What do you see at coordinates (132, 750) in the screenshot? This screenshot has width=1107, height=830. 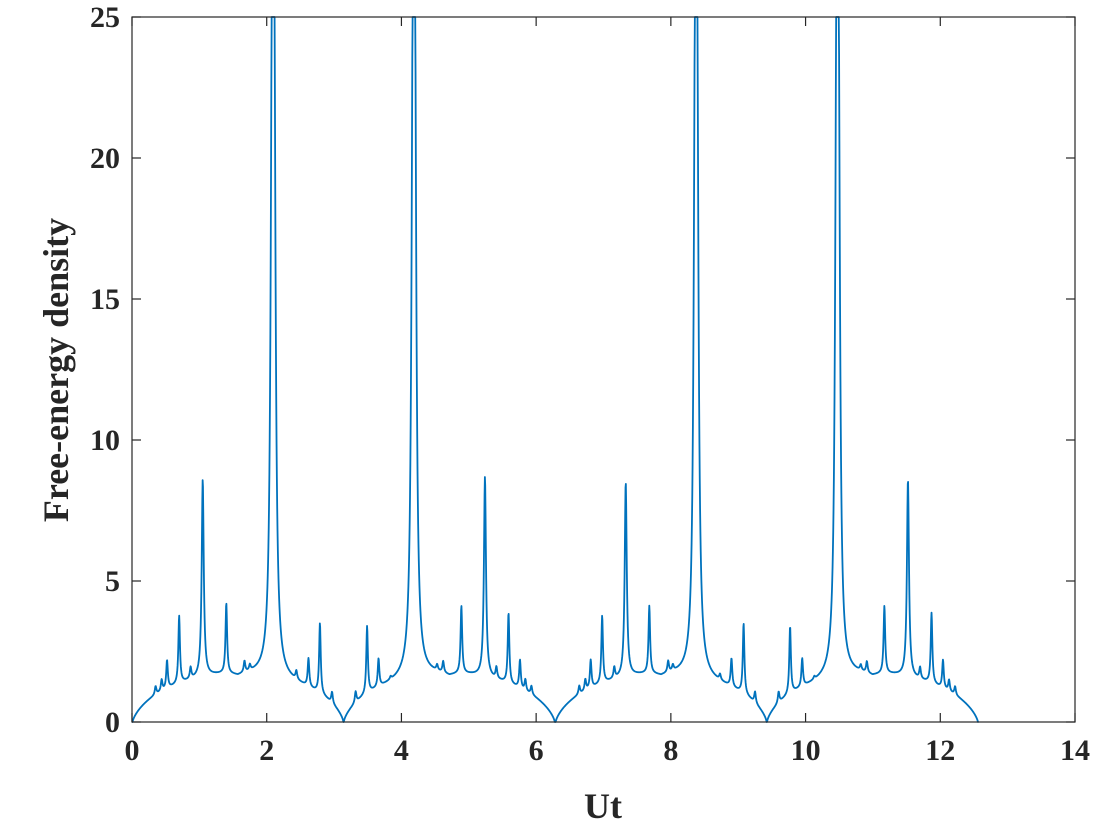 I see `x-tick-label: 0` at bounding box center [132, 750].